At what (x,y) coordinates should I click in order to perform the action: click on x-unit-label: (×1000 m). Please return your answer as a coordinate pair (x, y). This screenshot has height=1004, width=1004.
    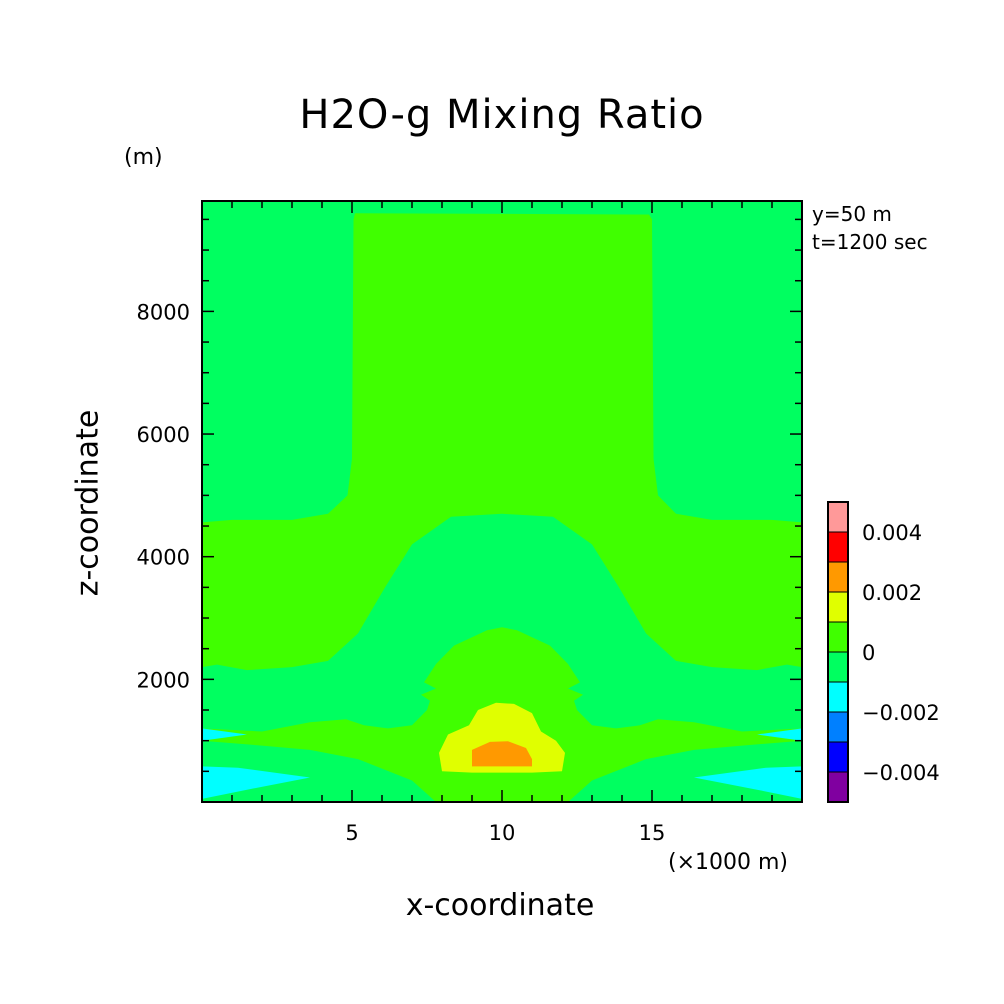
    Looking at the image, I should click on (728, 862).